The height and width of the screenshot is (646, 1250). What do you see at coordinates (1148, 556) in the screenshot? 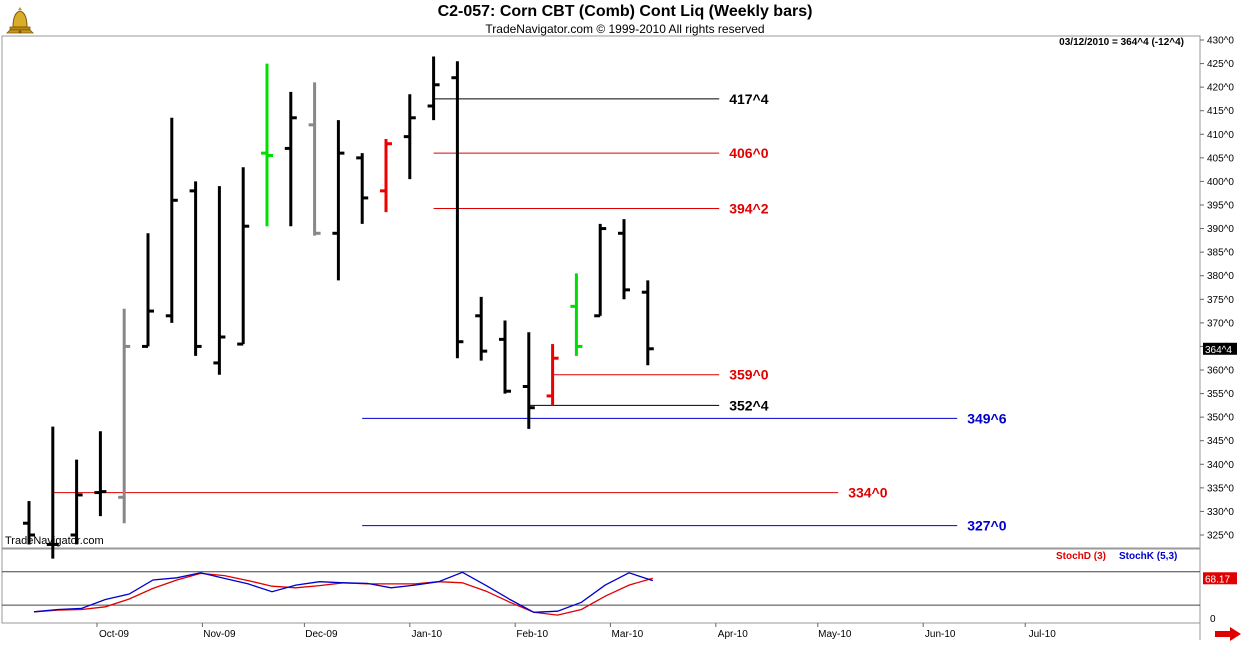
I see `legend-stoch-k: StochK (5,3)` at bounding box center [1148, 556].